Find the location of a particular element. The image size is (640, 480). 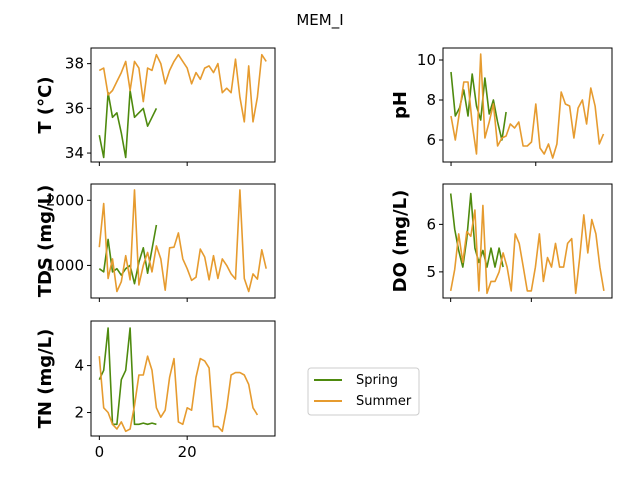

panel-4-ytick-label: 6 is located at coordinates (431, 224).